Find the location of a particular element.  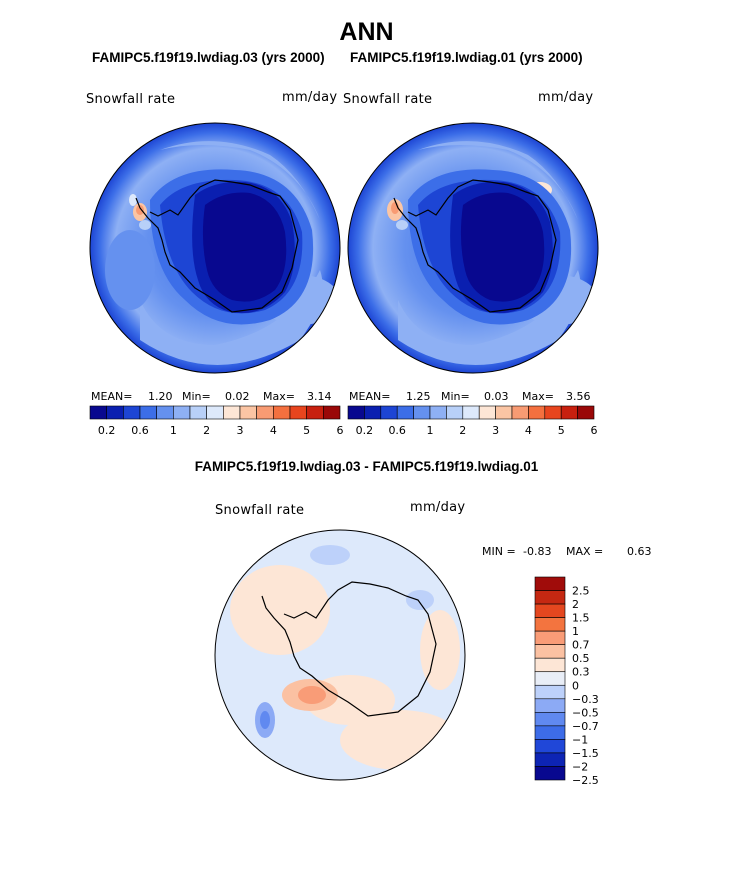

panel-2-colorbar-tick-label: 2 is located at coordinates (462, 430).